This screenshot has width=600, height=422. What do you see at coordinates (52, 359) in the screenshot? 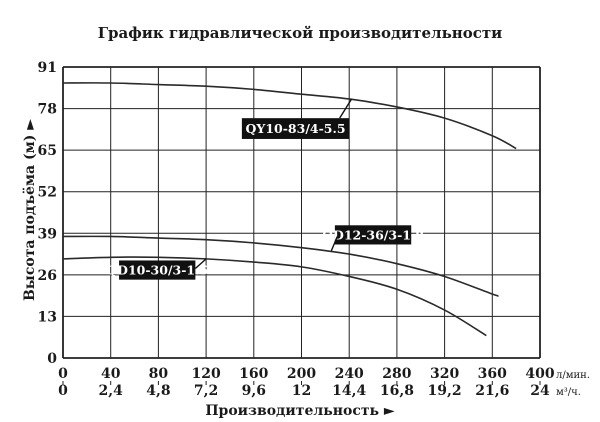
I see `y-tick-label: 0` at bounding box center [52, 359].